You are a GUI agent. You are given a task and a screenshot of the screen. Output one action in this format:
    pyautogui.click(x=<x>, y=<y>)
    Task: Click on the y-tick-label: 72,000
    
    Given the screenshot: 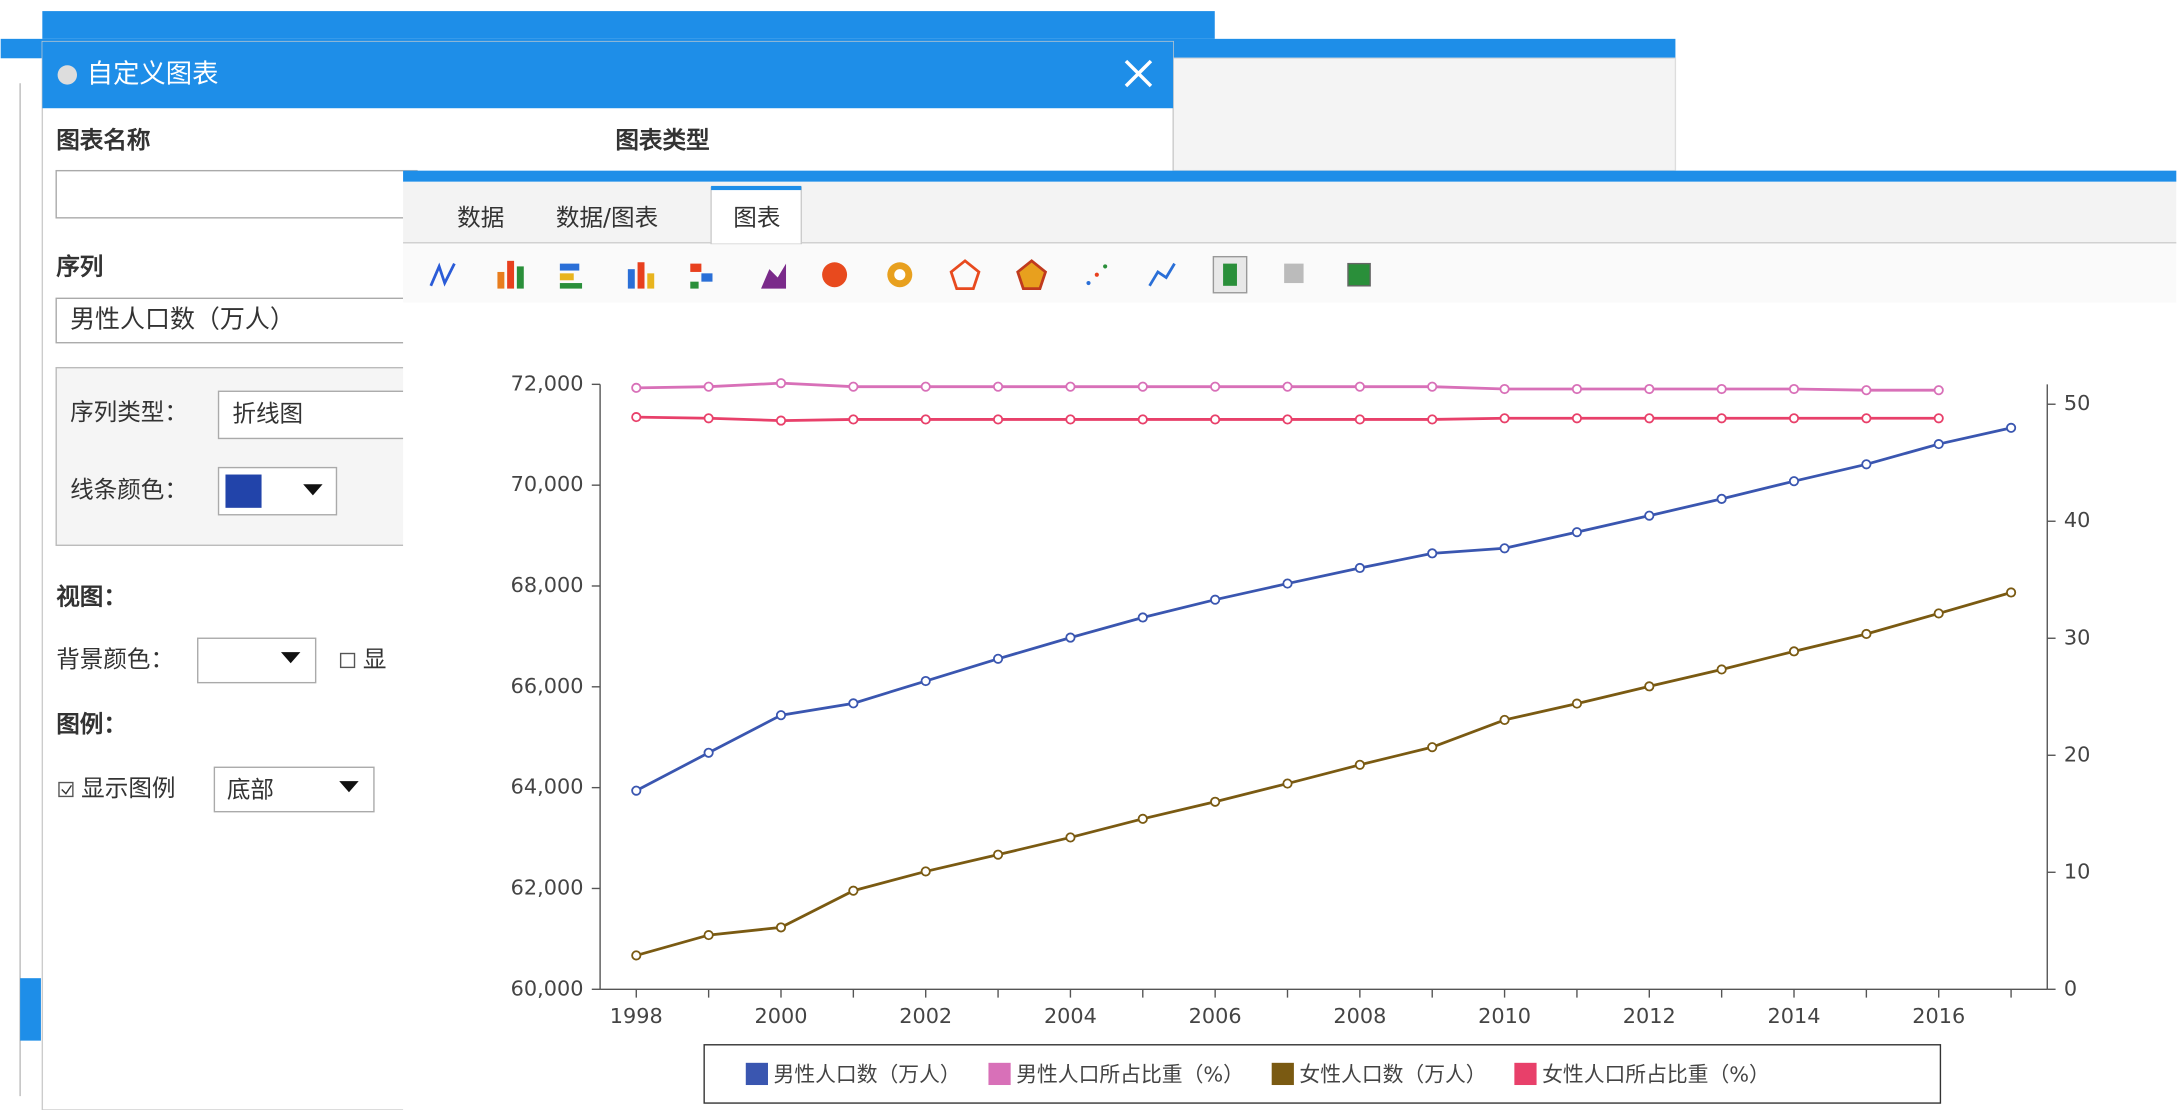 What is the action you would take?
    pyautogui.click(x=547, y=383)
    